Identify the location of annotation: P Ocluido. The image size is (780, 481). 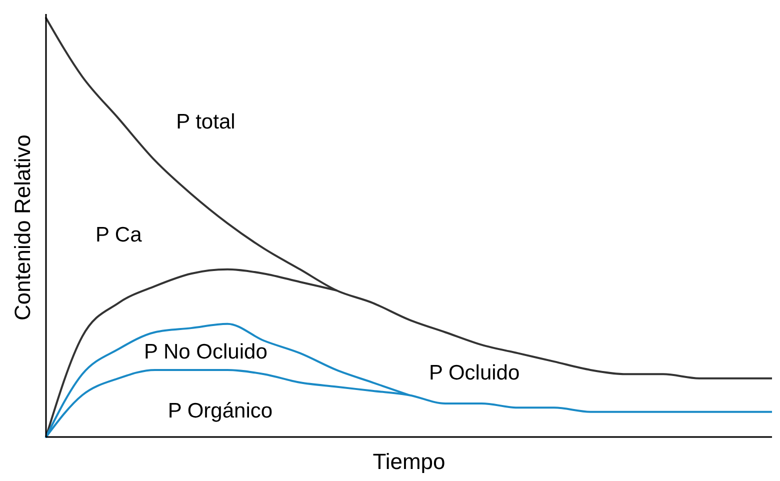
(474, 373).